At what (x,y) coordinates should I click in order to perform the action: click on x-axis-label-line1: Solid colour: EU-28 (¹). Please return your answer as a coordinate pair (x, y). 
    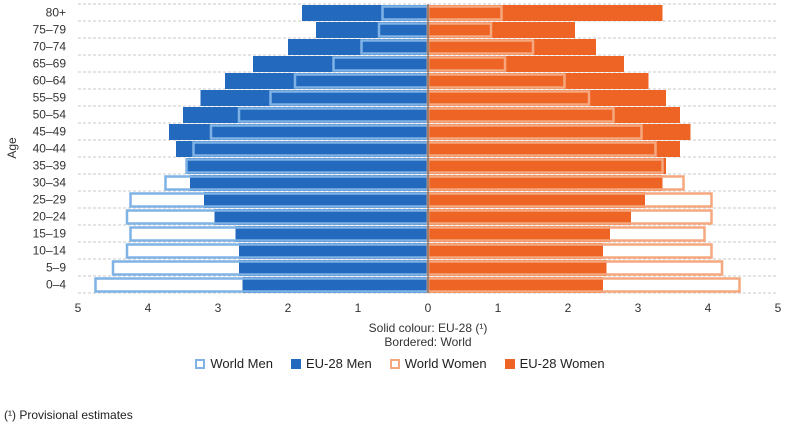
    Looking at the image, I should click on (428, 328).